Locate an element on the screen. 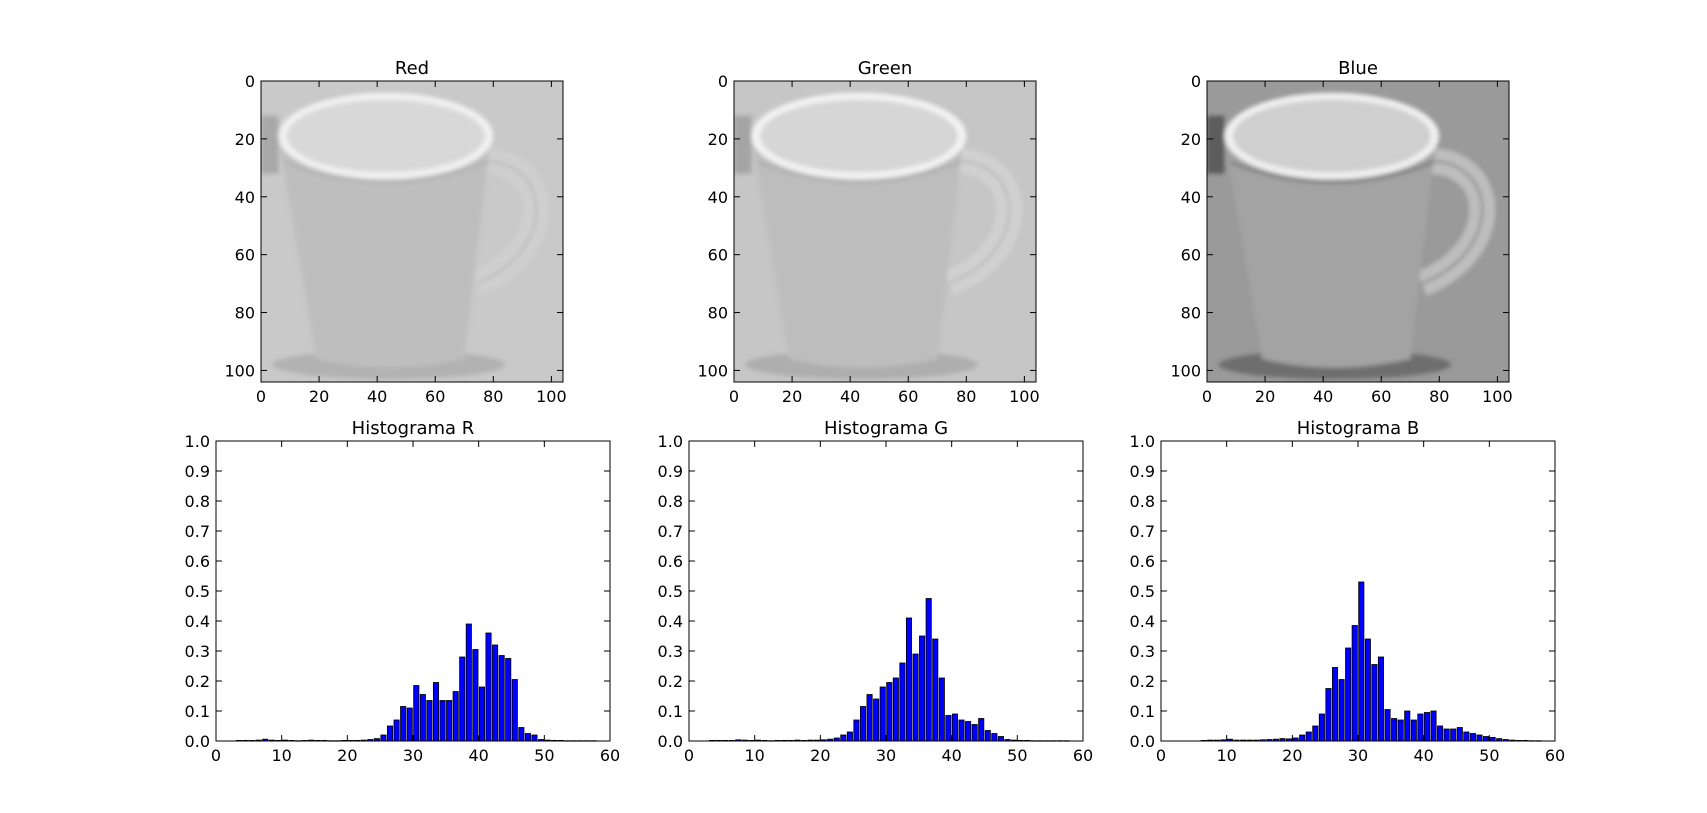  y-tick-label: 0.5 is located at coordinates (670, 591).